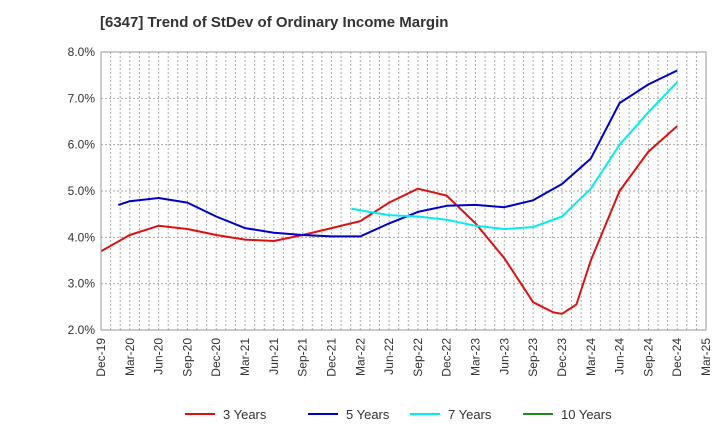 This screenshot has height=440, width=720. I want to click on x-tick-label: Mar-22, so click(360, 357).